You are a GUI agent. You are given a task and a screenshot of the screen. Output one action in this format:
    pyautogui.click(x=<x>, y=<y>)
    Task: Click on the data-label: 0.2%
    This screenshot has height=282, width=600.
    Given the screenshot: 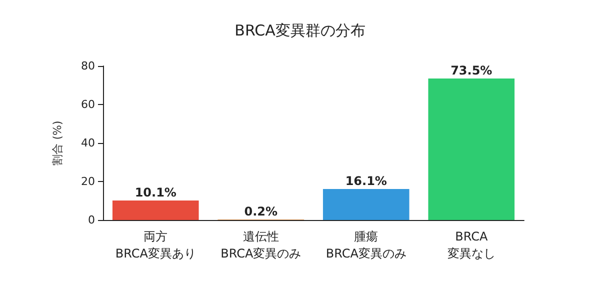 What is the action you would take?
    pyautogui.click(x=261, y=211)
    